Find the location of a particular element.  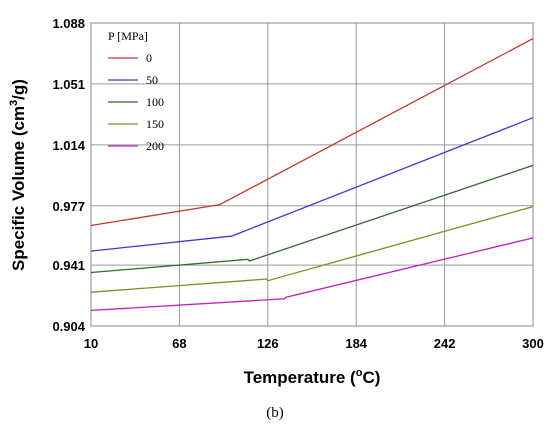

y-tick-label: 0.977 is located at coordinates (68, 206).